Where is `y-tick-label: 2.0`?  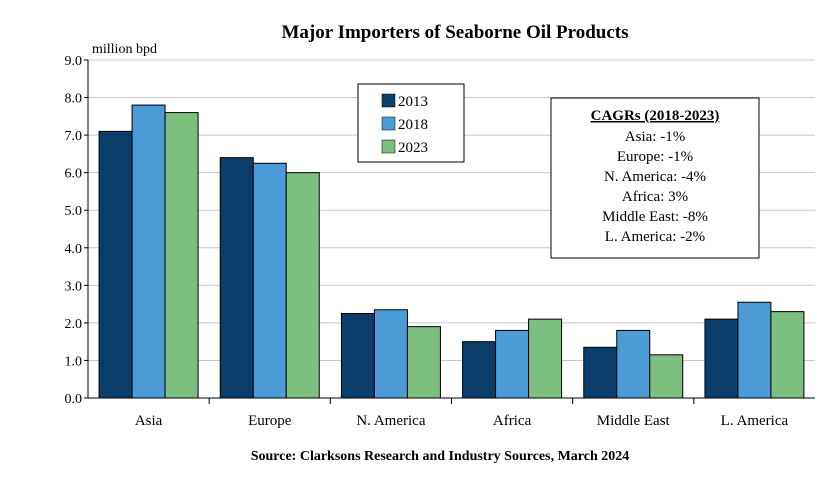
y-tick-label: 2.0 is located at coordinates (74, 324).